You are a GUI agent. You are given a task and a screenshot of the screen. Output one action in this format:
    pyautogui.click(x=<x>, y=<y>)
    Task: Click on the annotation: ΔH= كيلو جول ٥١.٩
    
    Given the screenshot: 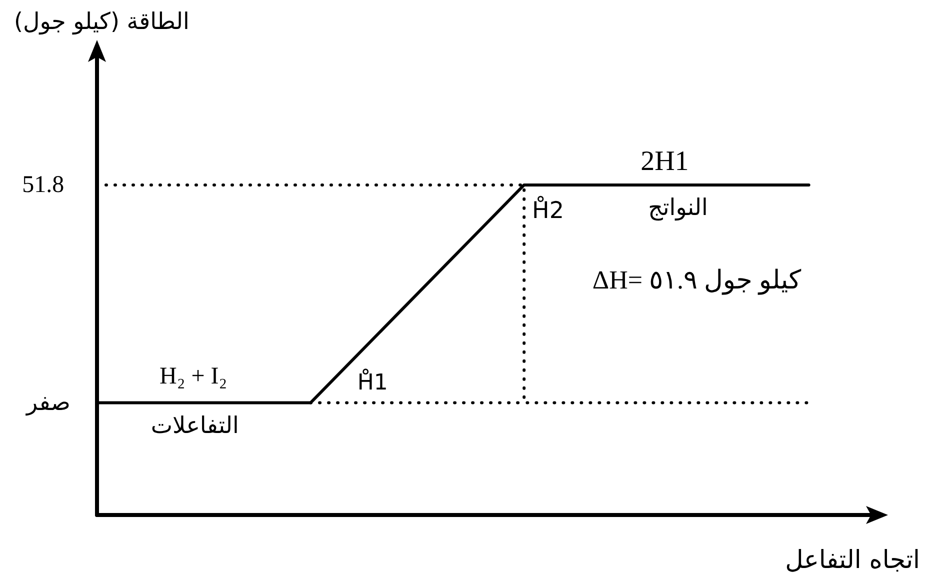 What is the action you would take?
    pyautogui.click(x=697, y=281)
    